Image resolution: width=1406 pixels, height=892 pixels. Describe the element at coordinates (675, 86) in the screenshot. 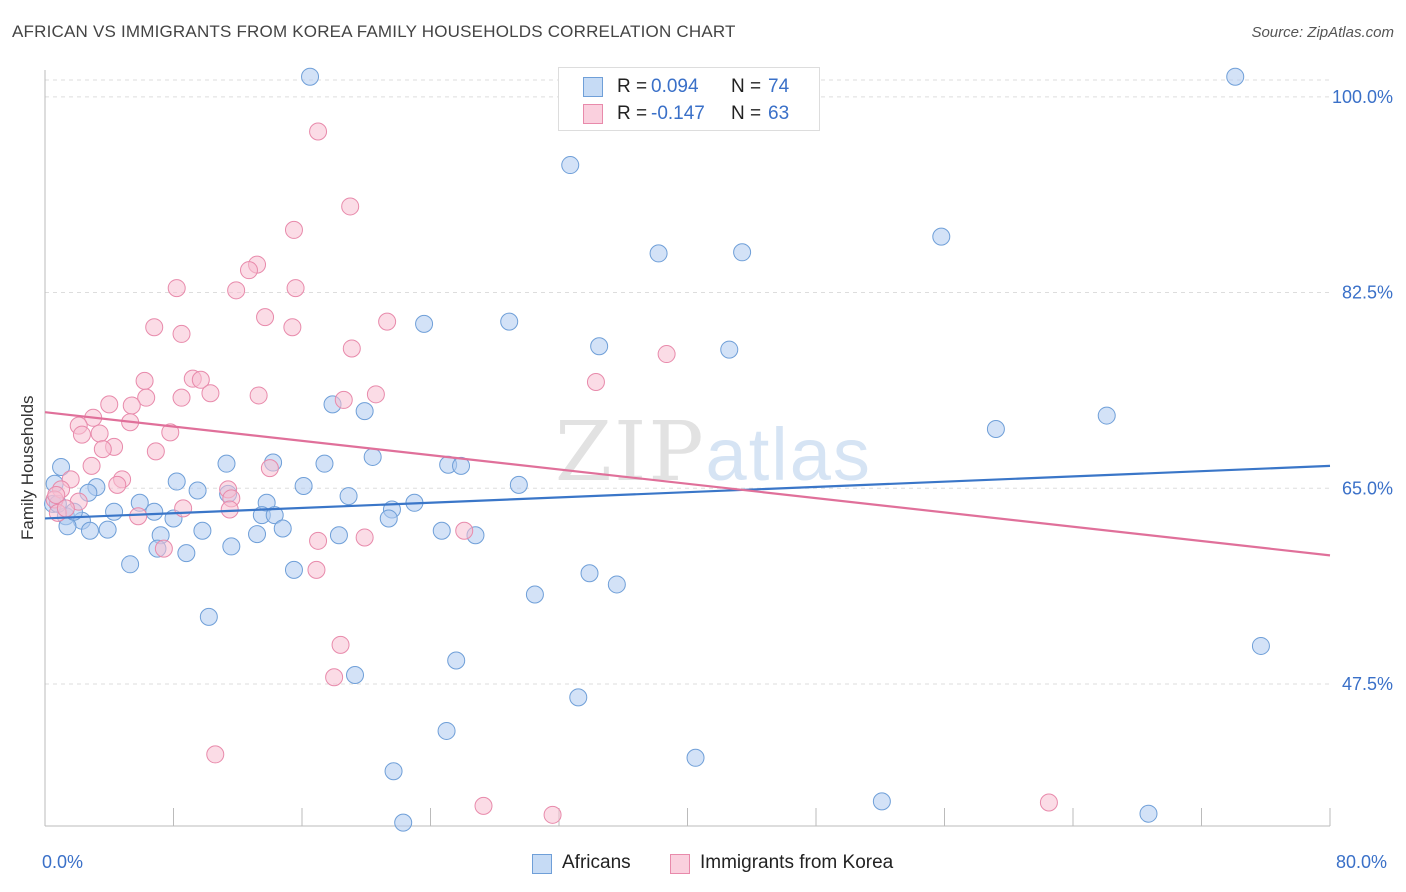

I see `africans-r-value: 0.094` at that location.